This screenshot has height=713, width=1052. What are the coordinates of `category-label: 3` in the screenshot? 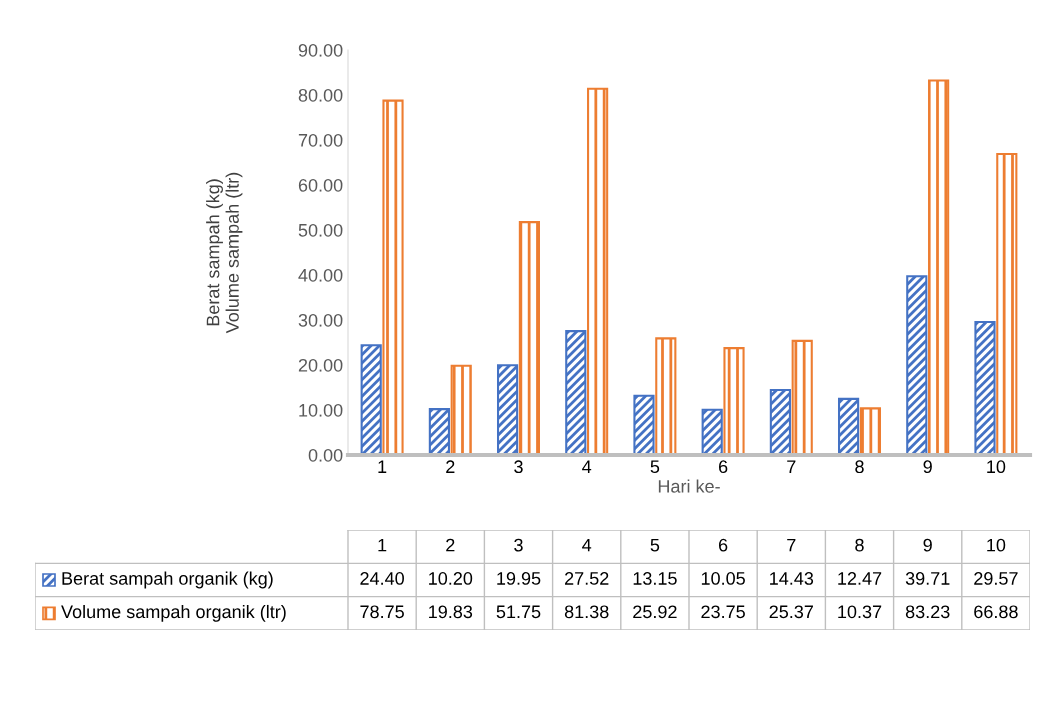 It's located at (518, 545).